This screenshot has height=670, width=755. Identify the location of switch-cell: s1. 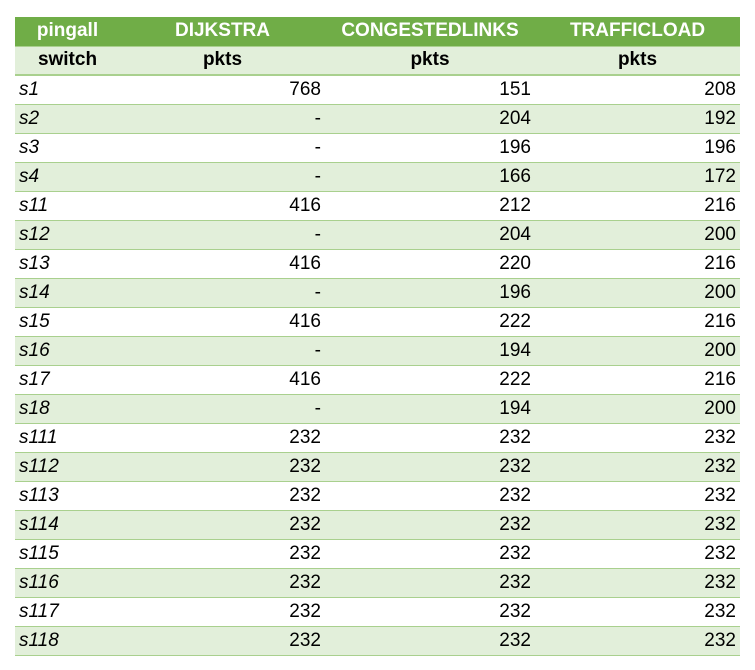
(67, 89).